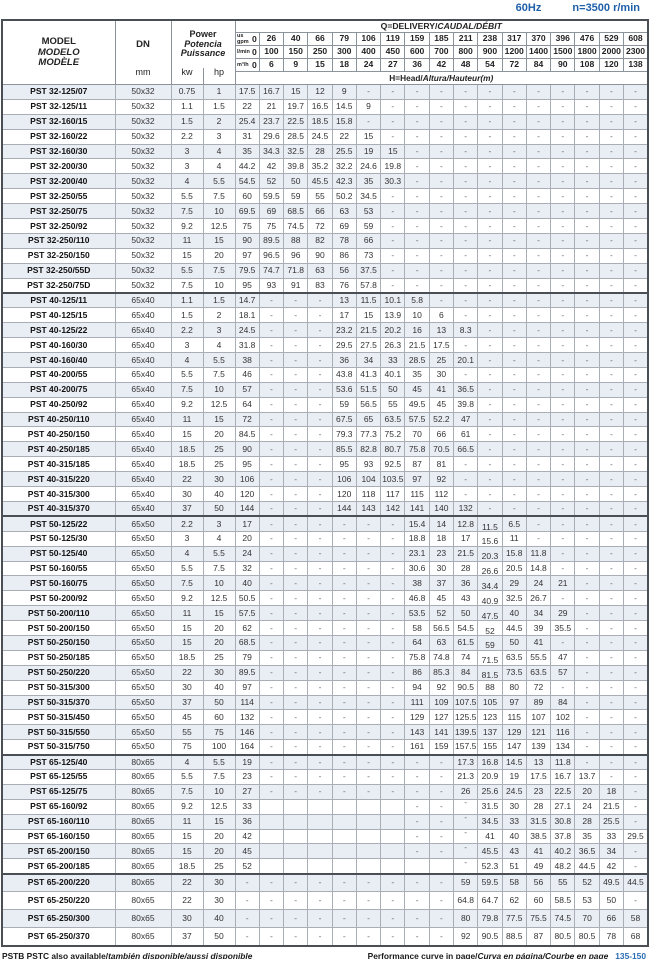 This screenshot has height=959, width=650. What do you see at coordinates (247, 747) in the screenshot?
I see `head-value-cell: 164` at bounding box center [247, 747].